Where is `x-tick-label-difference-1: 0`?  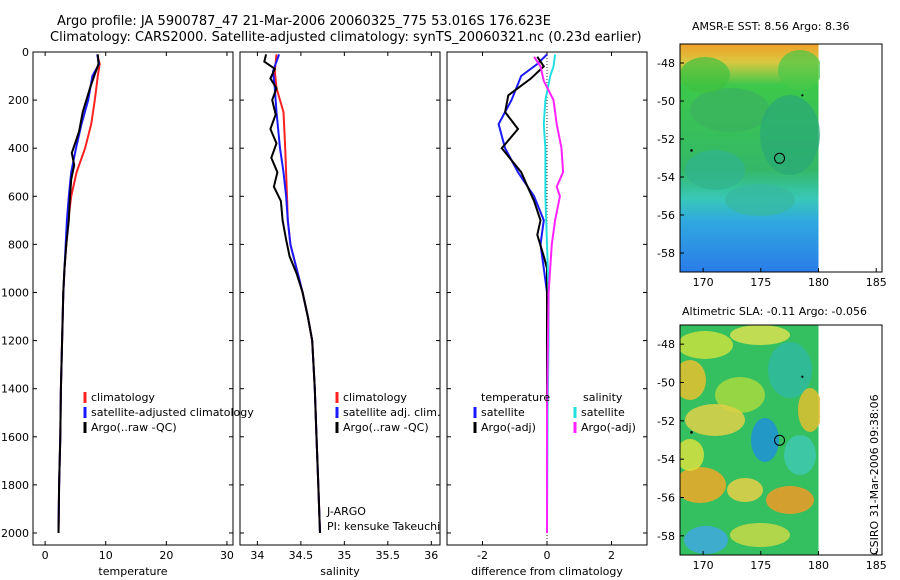
x-tick-label-difference-1: 0 is located at coordinates (547, 555).